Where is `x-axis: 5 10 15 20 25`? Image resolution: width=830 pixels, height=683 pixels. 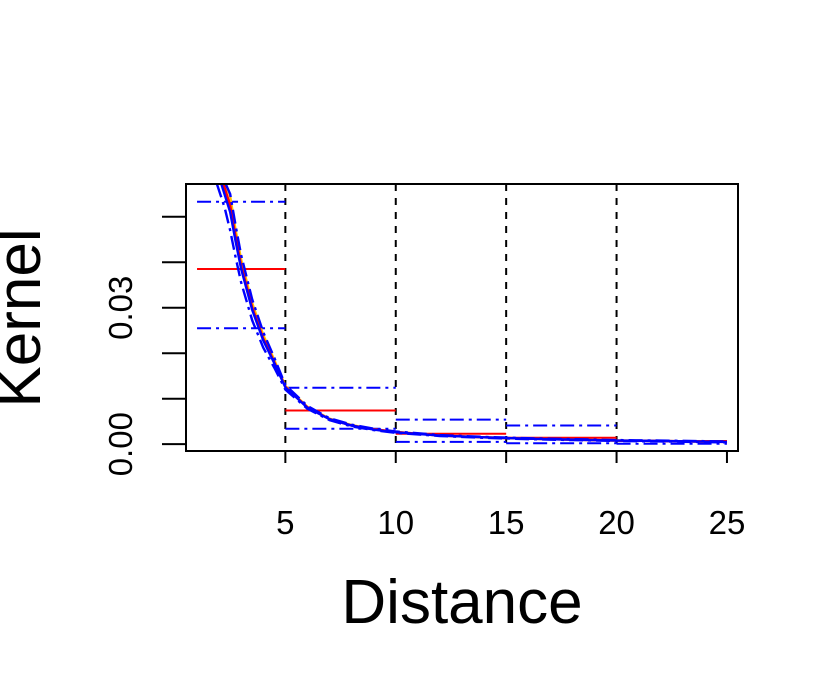
x-axis: 5 10 15 20 25 is located at coordinates (511, 495).